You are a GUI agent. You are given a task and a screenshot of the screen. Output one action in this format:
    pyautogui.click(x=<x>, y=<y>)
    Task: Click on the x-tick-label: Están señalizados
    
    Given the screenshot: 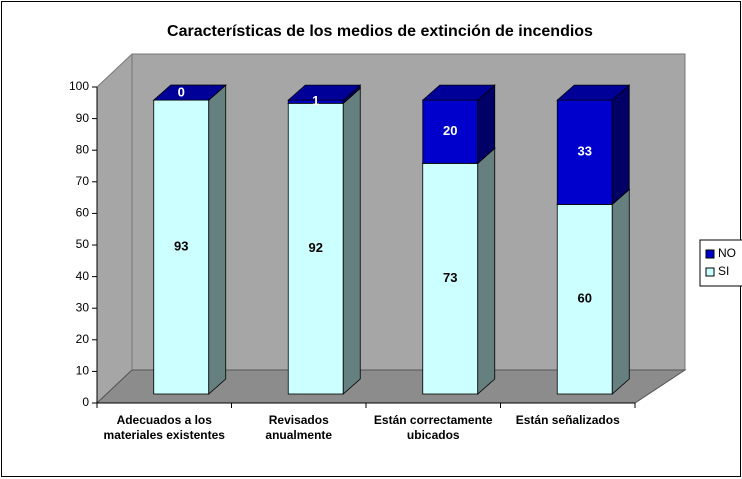 What is the action you would take?
    pyautogui.click(x=567, y=420)
    